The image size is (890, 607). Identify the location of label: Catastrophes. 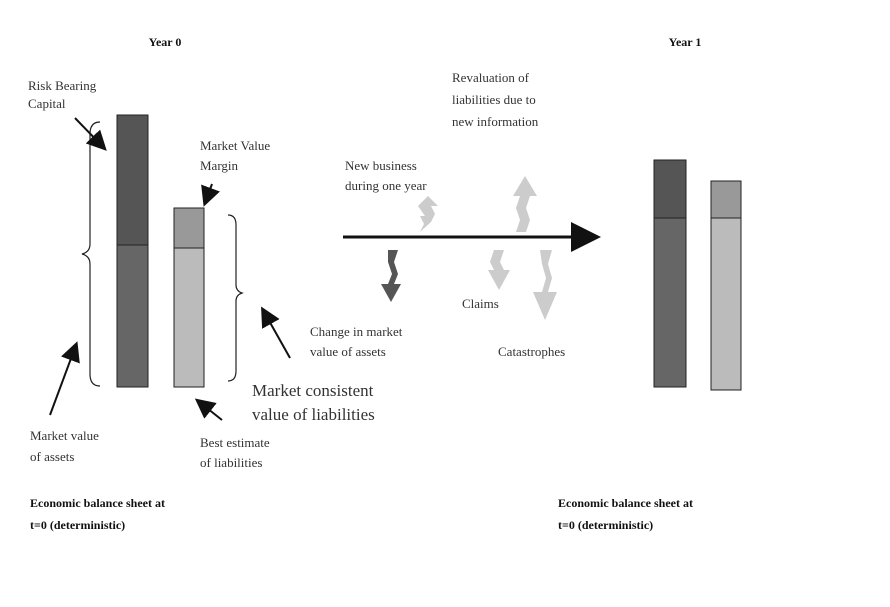
(531, 351).